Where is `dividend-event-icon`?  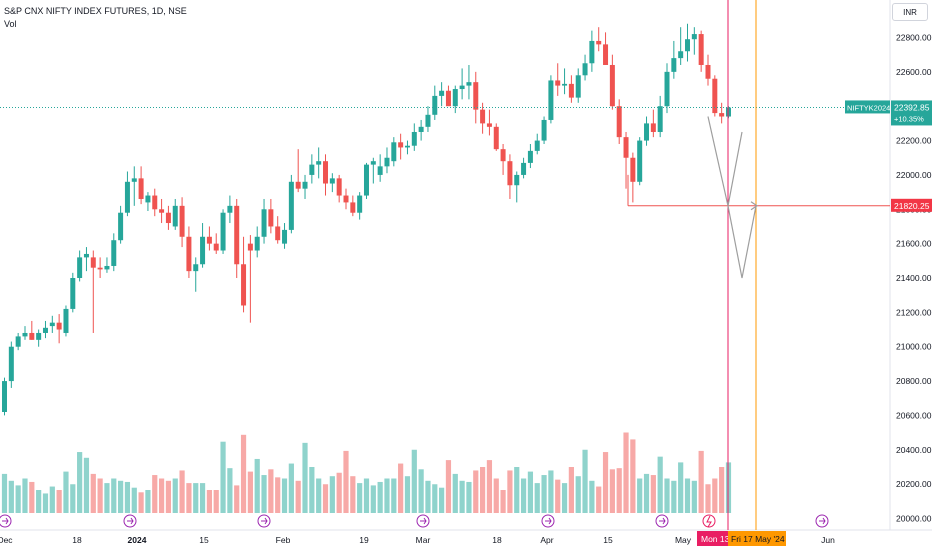
dividend-event-icon is located at coordinates (6, 521).